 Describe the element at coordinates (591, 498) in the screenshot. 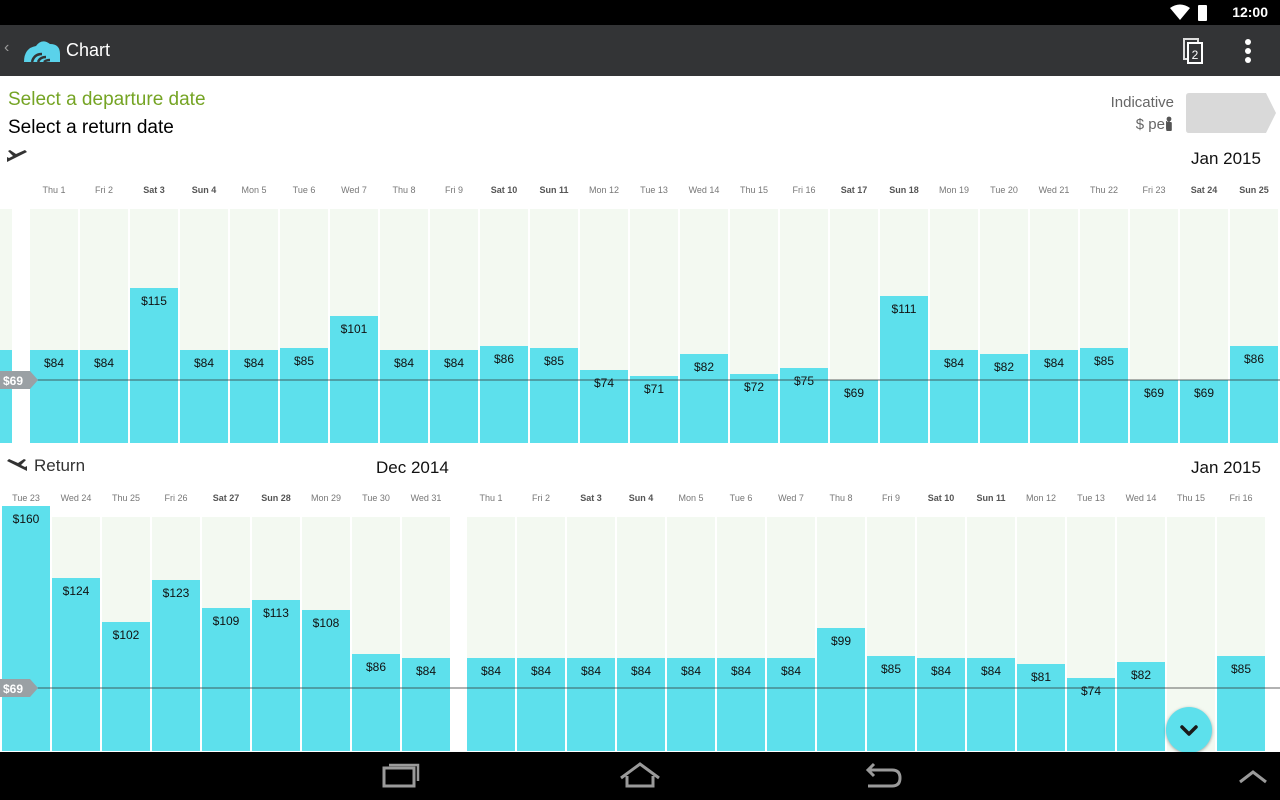

I see `day-tick-label: Sat 3` at that location.